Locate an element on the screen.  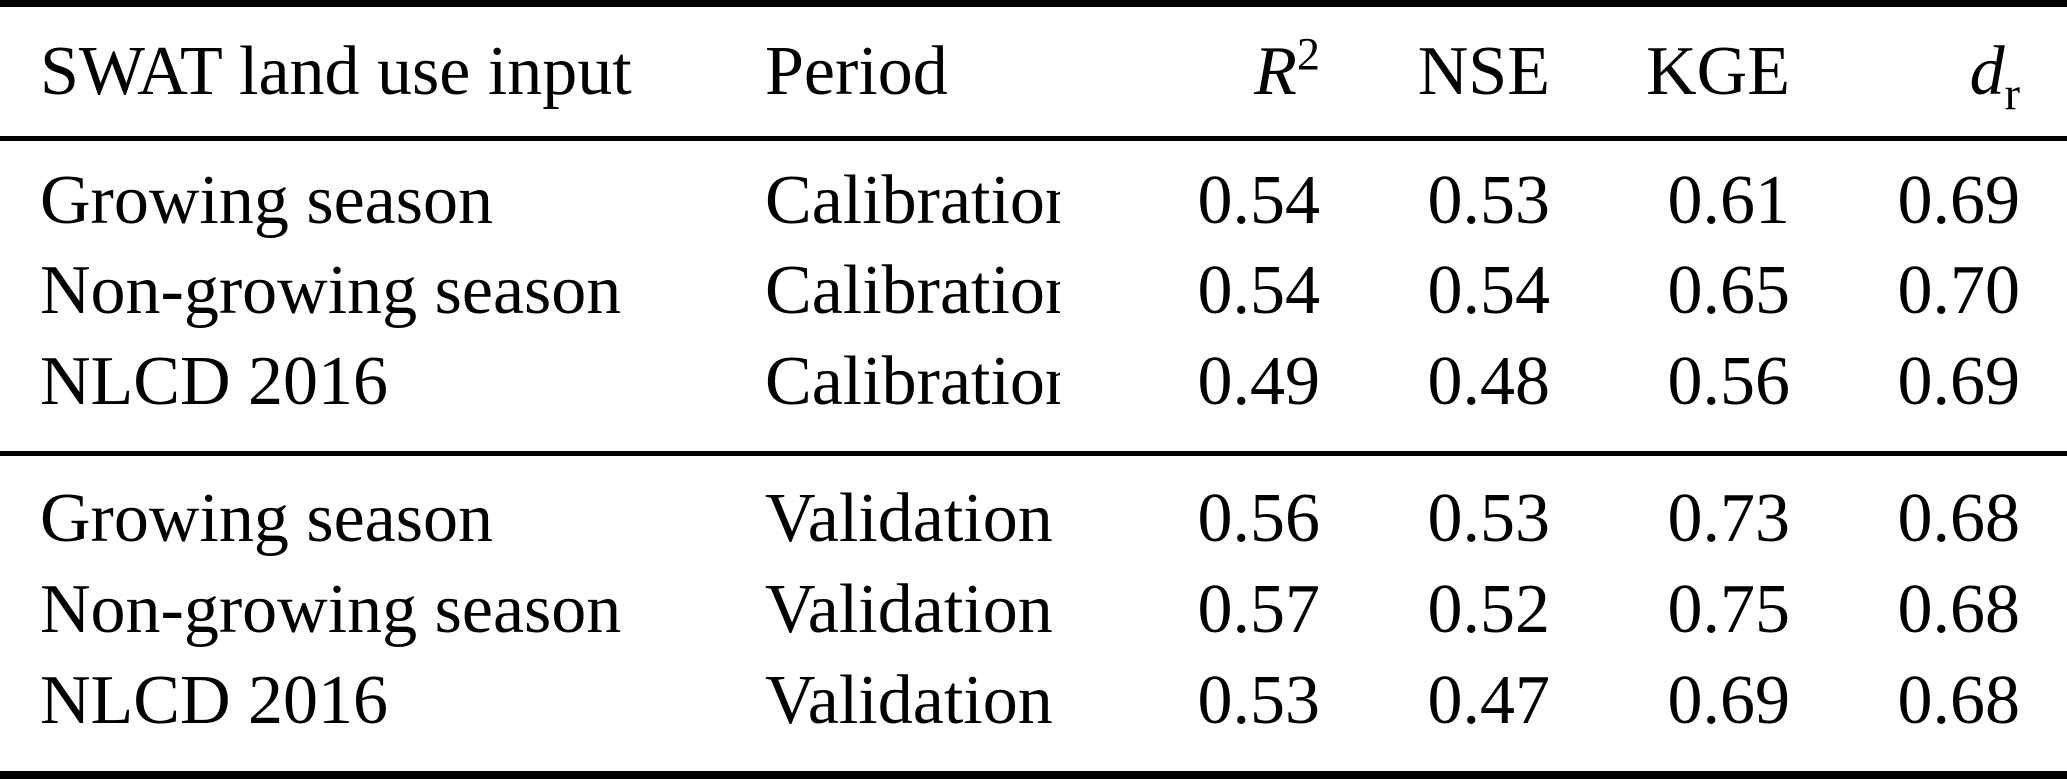
header-r2-symbol: R is located at coordinates (1275, 71).